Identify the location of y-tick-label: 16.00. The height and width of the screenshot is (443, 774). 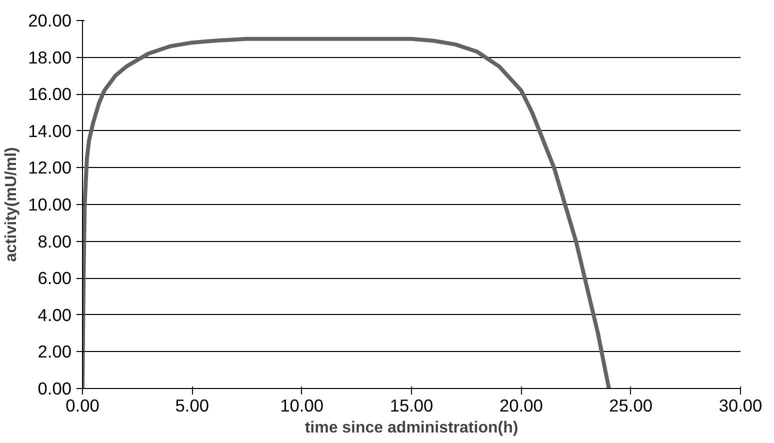
(50, 94).